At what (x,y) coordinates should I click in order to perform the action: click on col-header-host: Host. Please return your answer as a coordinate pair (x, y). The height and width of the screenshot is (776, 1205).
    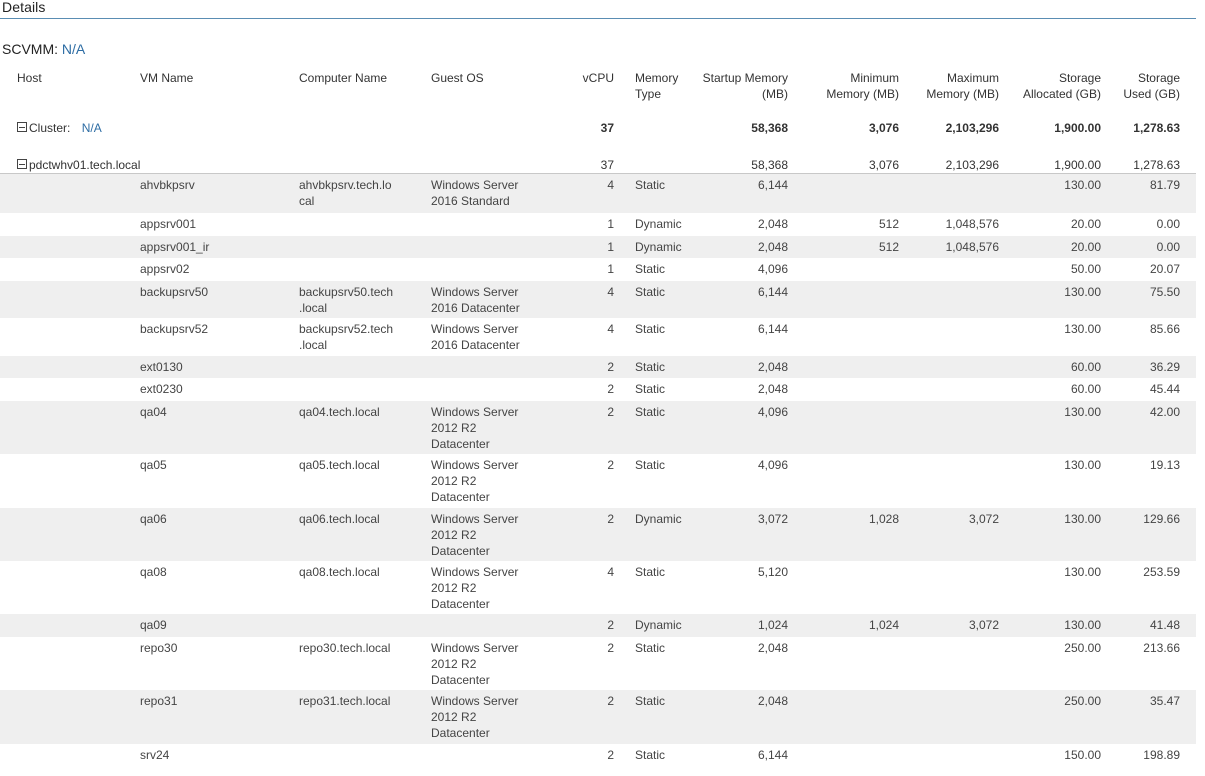
    Looking at the image, I should click on (29, 78).